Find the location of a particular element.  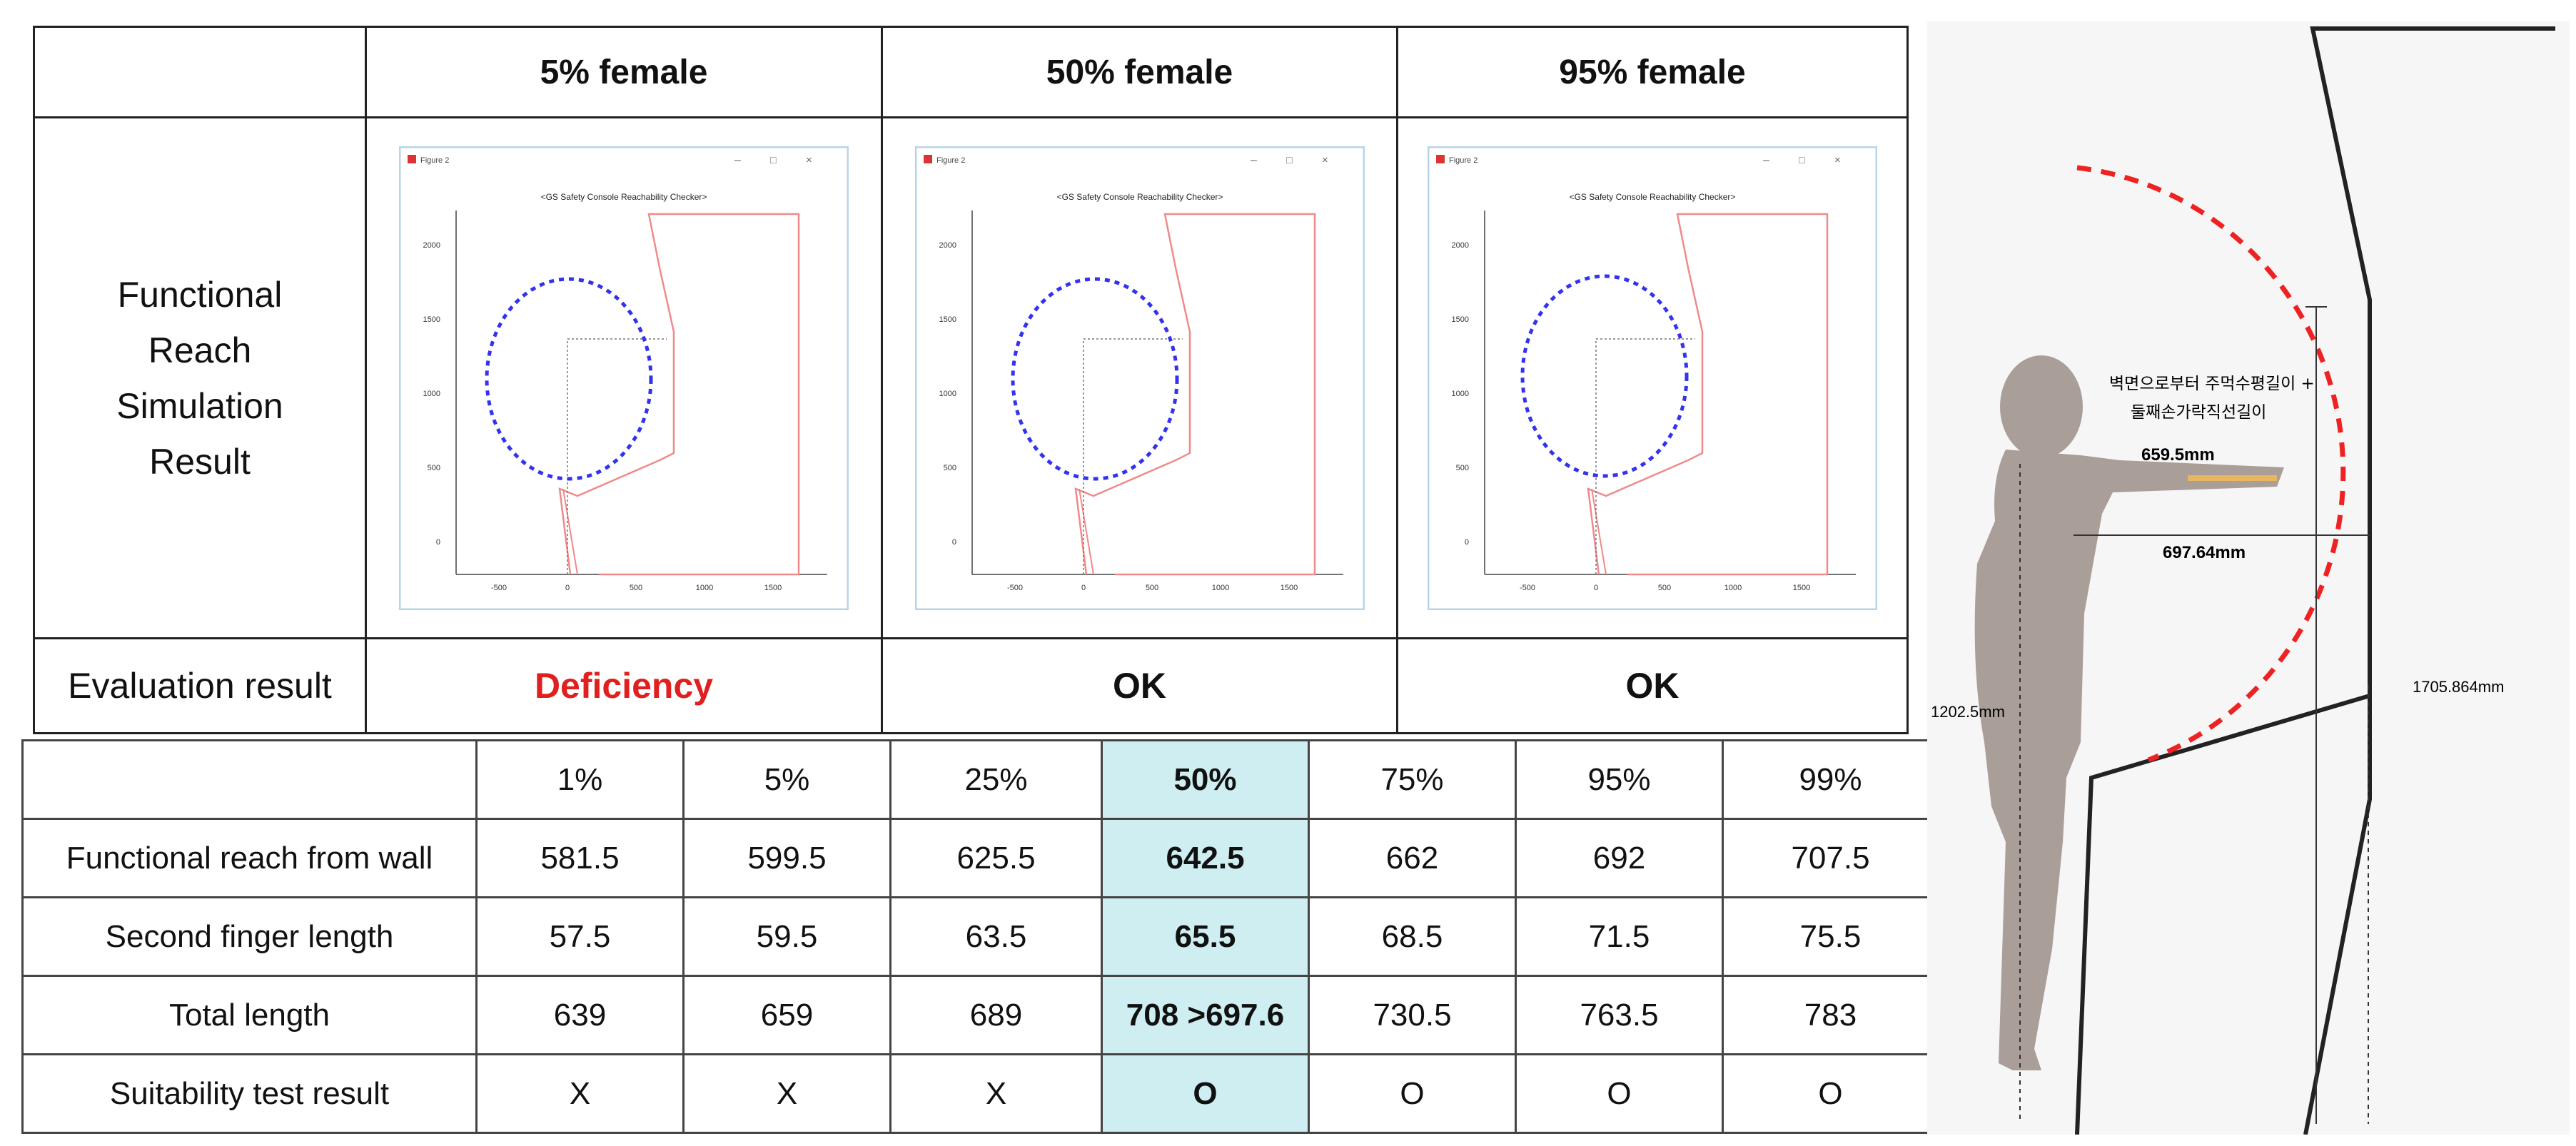

percentile-header: 95% is located at coordinates (1619, 779).